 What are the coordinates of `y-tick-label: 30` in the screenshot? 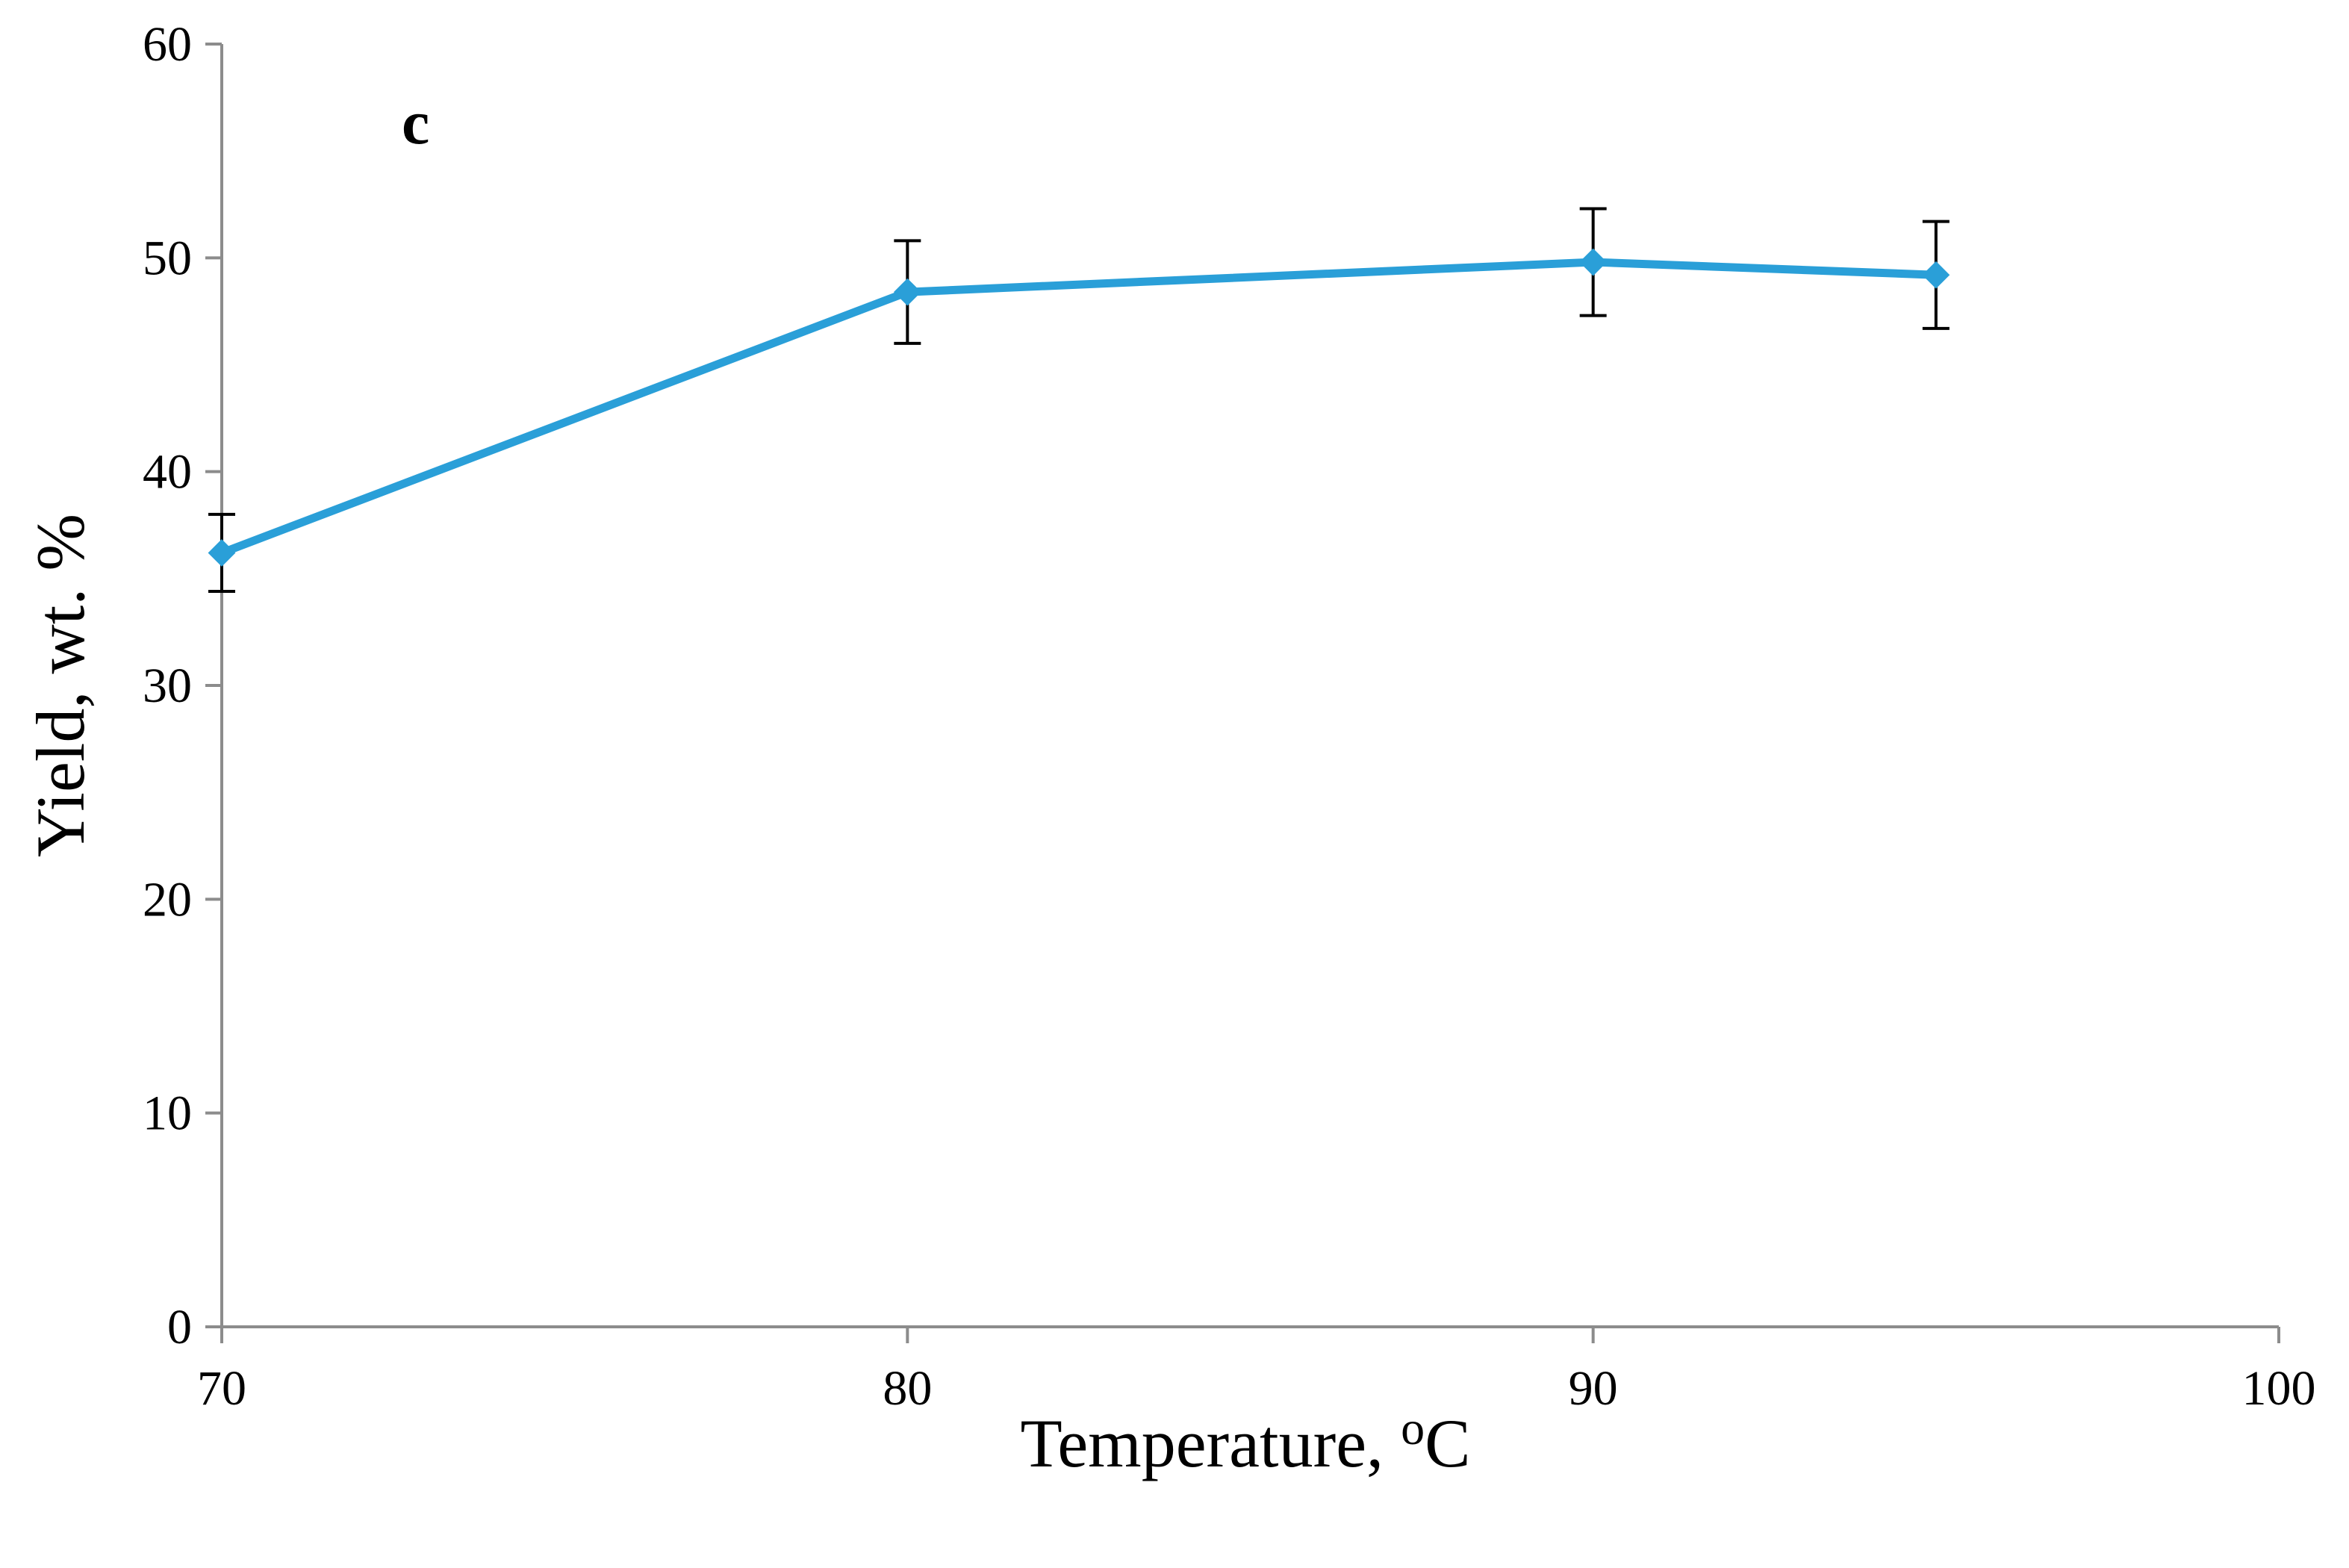 It's located at (167, 686).